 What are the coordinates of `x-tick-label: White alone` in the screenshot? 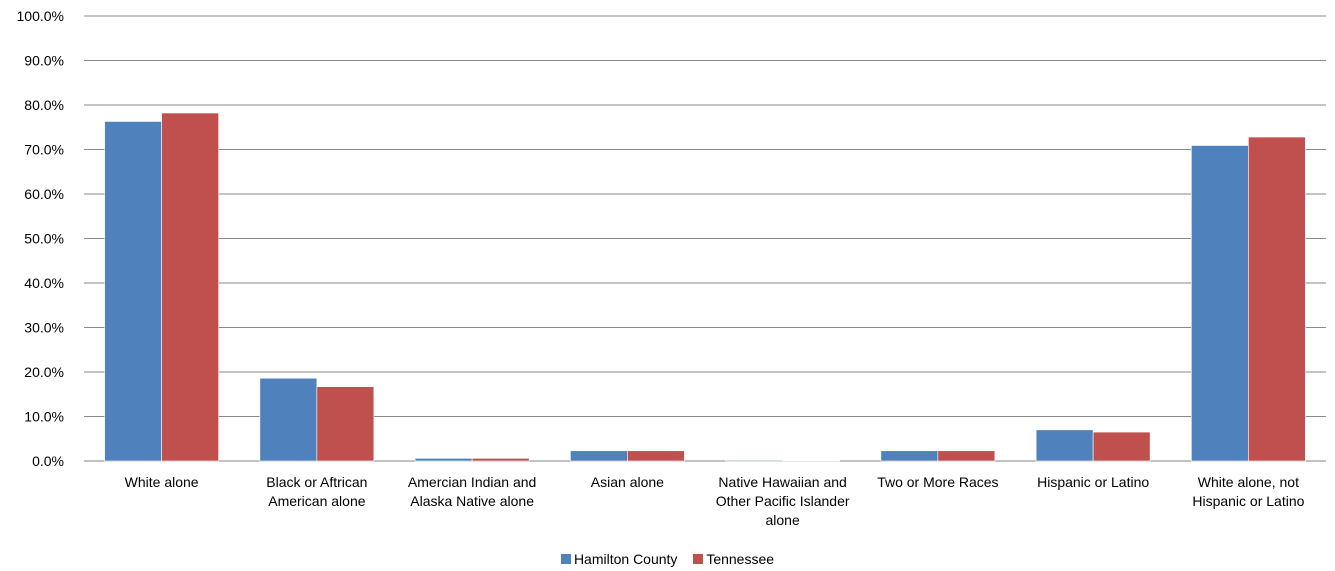 It's located at (162, 482).